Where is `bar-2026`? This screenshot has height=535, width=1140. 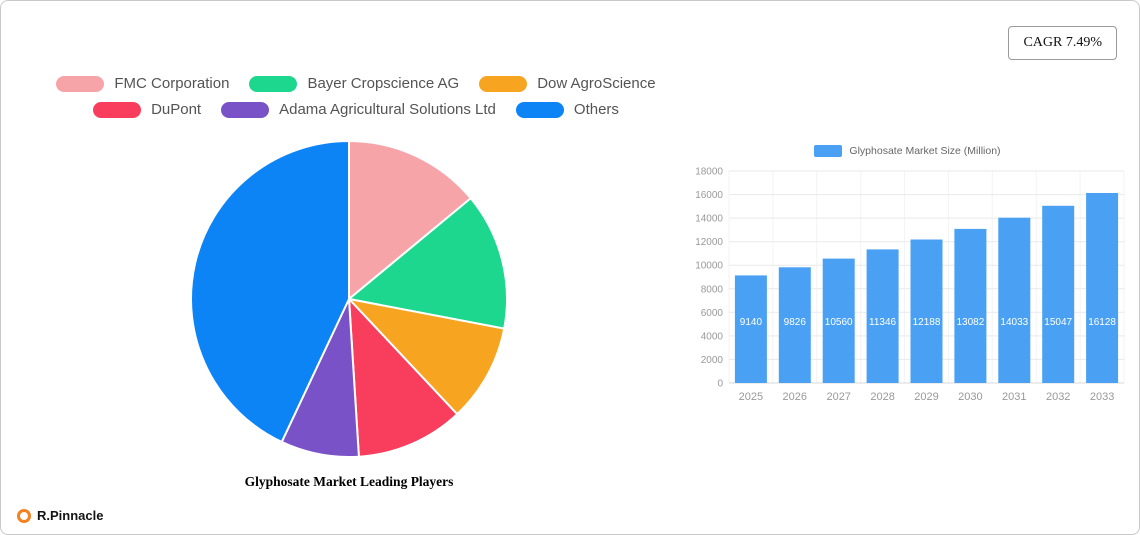
bar-2026 is located at coordinates (794, 325).